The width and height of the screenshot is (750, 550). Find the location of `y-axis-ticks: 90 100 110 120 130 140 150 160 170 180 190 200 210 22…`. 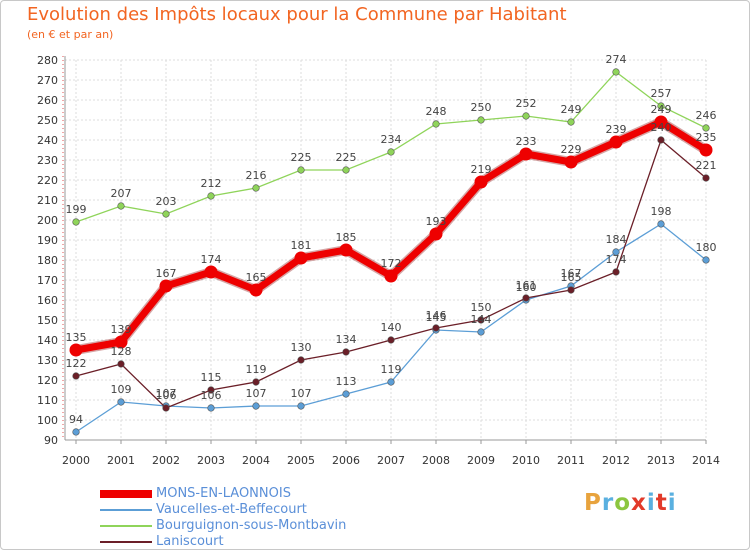

y-axis-ticks: 90 100 110 120 130 140 150 160 170 180 190 200 210 22… is located at coordinates (47, 250).